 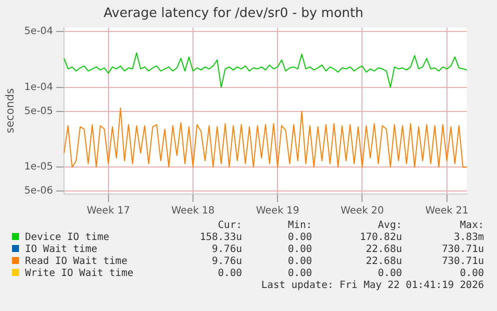 I want to click on text: 170.82u, so click(x=380, y=238).